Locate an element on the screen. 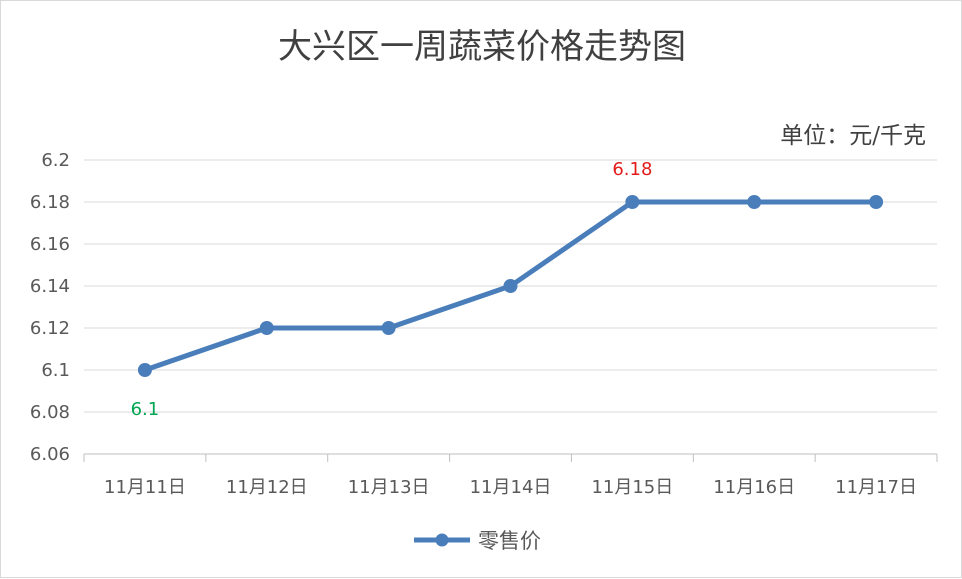 Image resolution: width=962 pixels, height=579 pixels. y-tick-label: 6.2 is located at coordinates (55, 160).